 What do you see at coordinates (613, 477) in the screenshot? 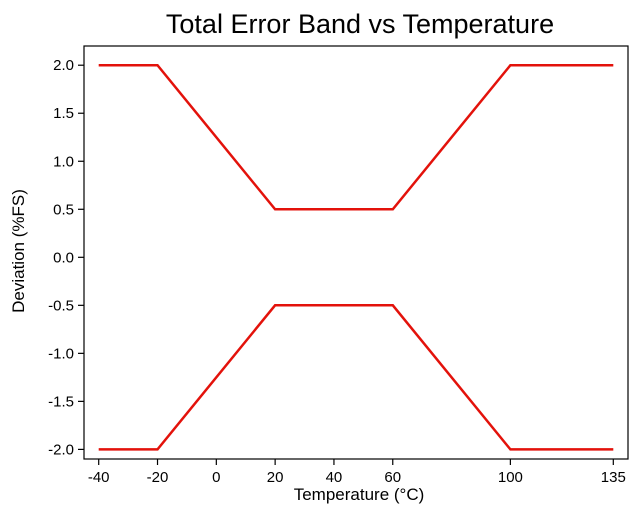
I see `x-tick-label: 135` at bounding box center [613, 477].